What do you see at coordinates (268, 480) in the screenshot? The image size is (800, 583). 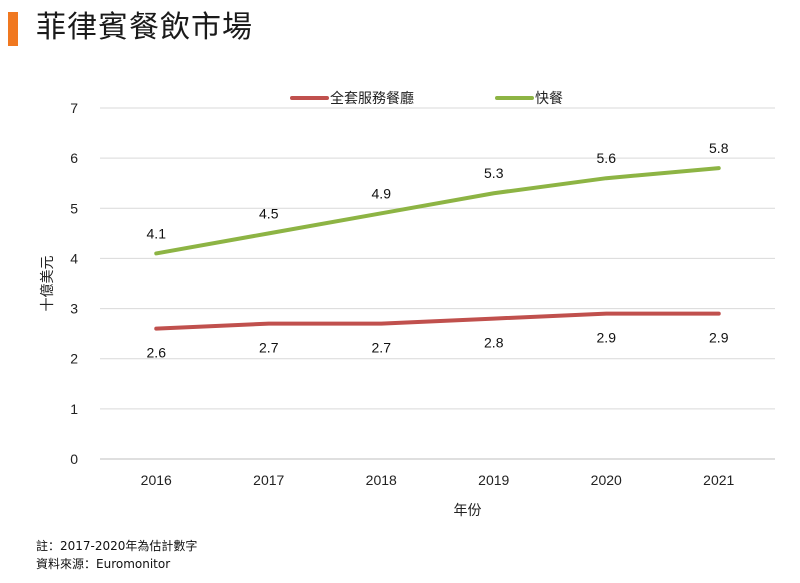 I see `x-tick-label: 2017` at bounding box center [268, 480].